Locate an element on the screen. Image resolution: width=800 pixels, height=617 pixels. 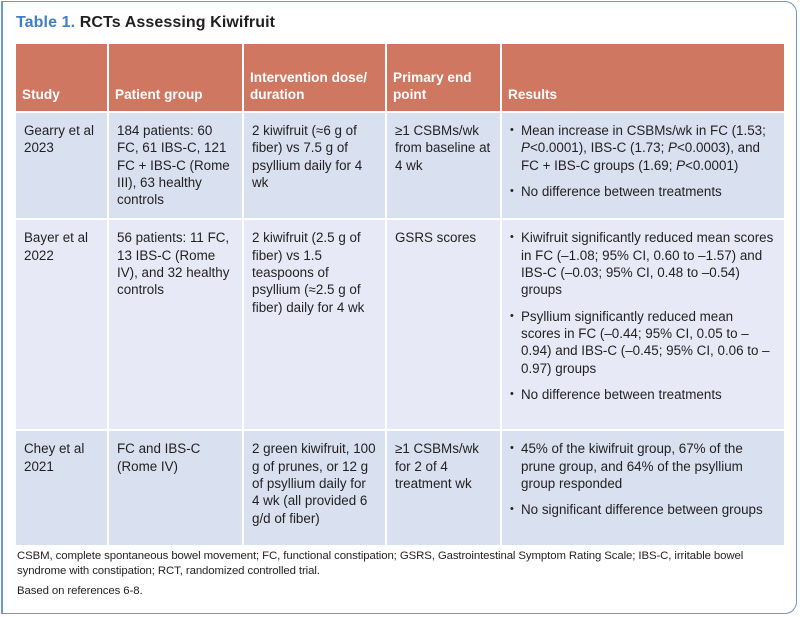
result-item: No significant difference between groups is located at coordinates (643, 510).